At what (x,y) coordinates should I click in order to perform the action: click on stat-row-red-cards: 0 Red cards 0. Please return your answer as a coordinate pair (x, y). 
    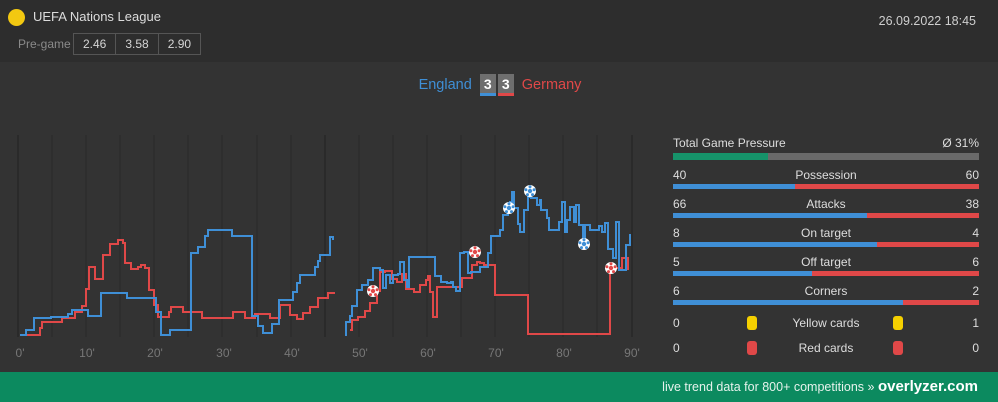
    Looking at the image, I should click on (826, 348).